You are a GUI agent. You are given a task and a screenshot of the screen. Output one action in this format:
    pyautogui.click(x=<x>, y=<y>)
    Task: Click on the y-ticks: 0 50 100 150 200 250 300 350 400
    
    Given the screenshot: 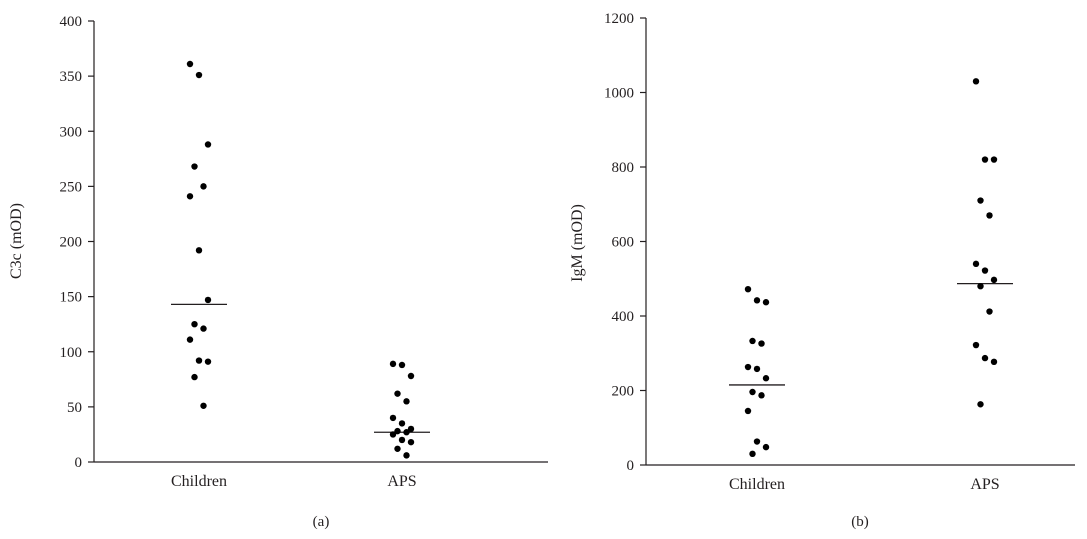 What is the action you would take?
    pyautogui.click(x=77, y=242)
    